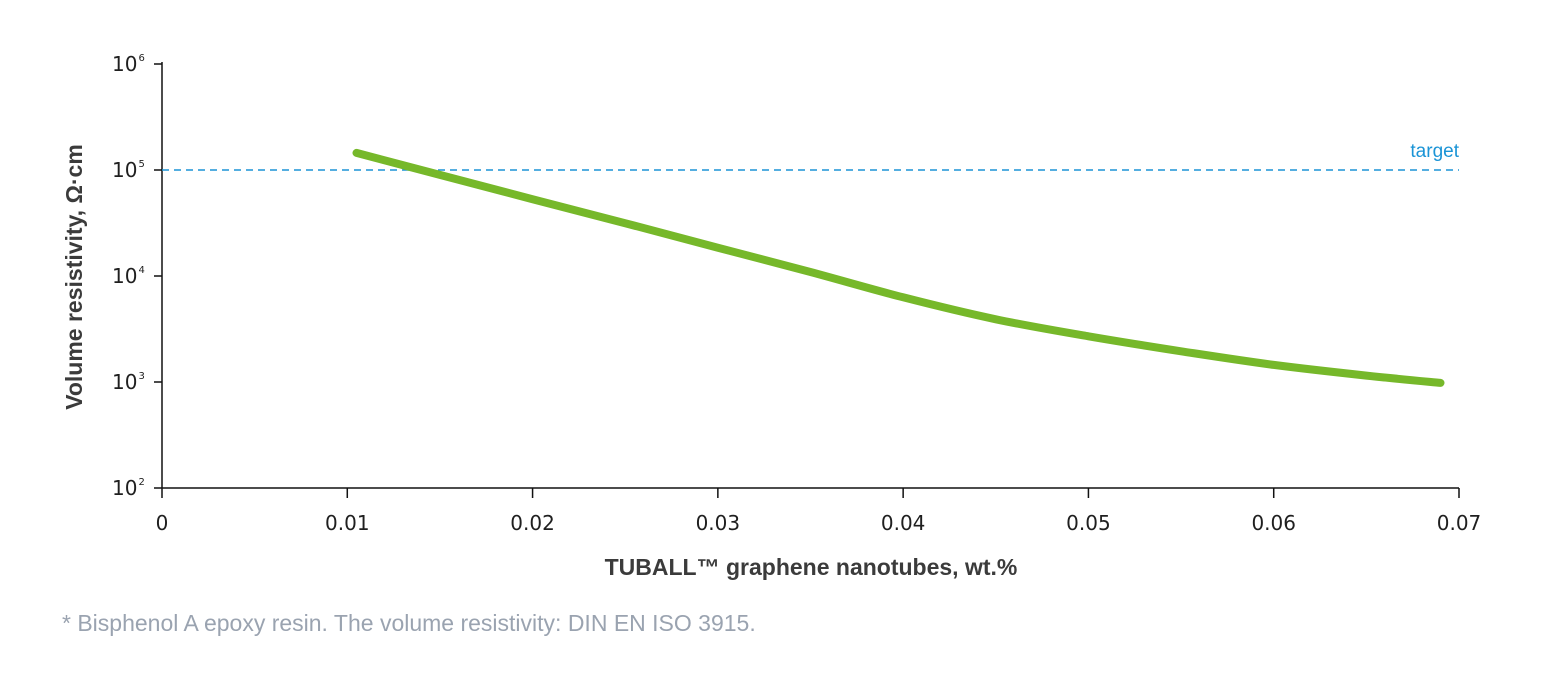 The image size is (1552, 698). I want to click on y-tick-exponent: 3, so click(141, 376).